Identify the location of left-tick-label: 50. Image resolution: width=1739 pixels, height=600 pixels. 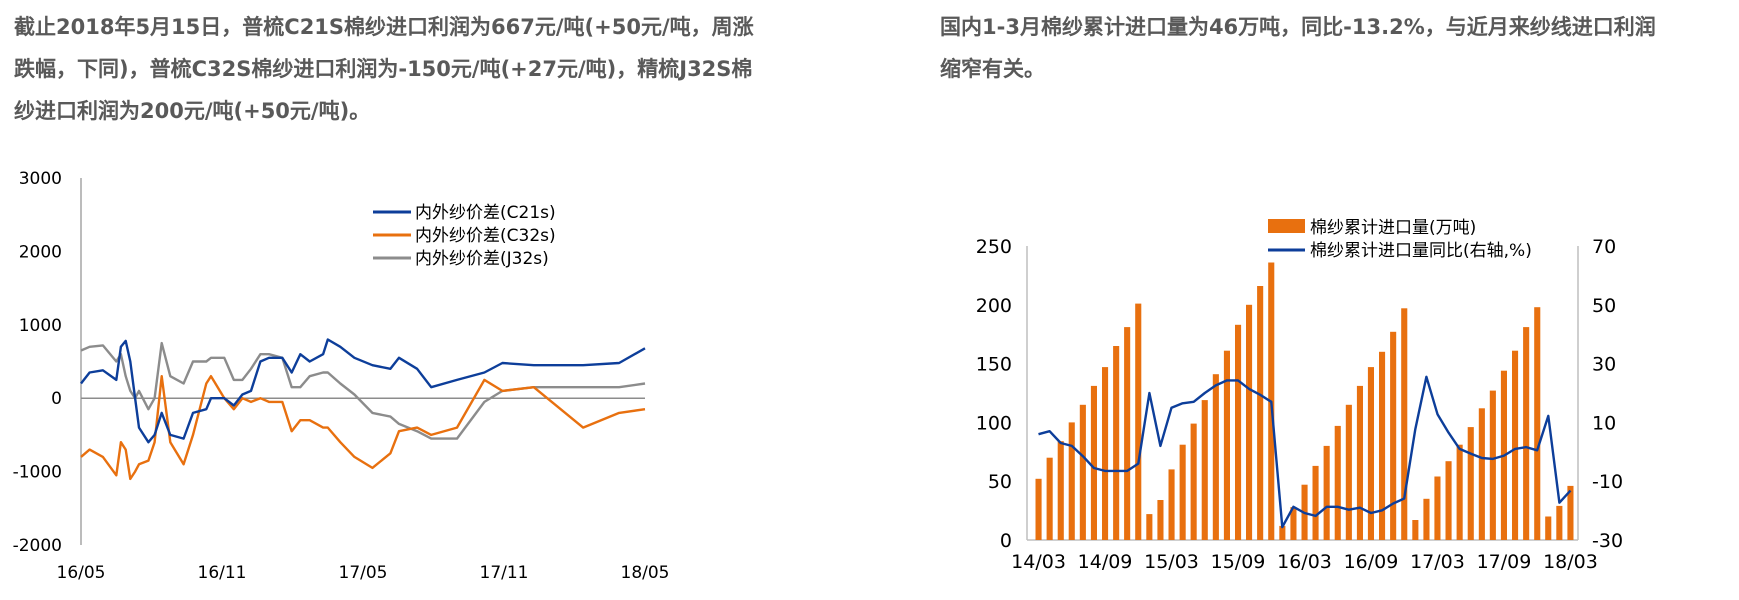
(1000, 482).